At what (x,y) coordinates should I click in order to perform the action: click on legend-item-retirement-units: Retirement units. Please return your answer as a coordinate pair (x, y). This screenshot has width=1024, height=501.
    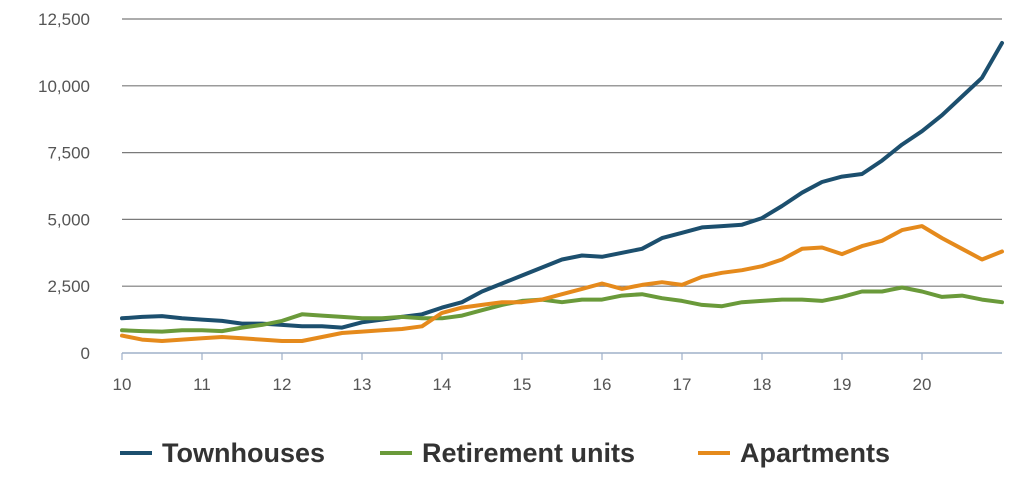
    Looking at the image, I should click on (507, 453).